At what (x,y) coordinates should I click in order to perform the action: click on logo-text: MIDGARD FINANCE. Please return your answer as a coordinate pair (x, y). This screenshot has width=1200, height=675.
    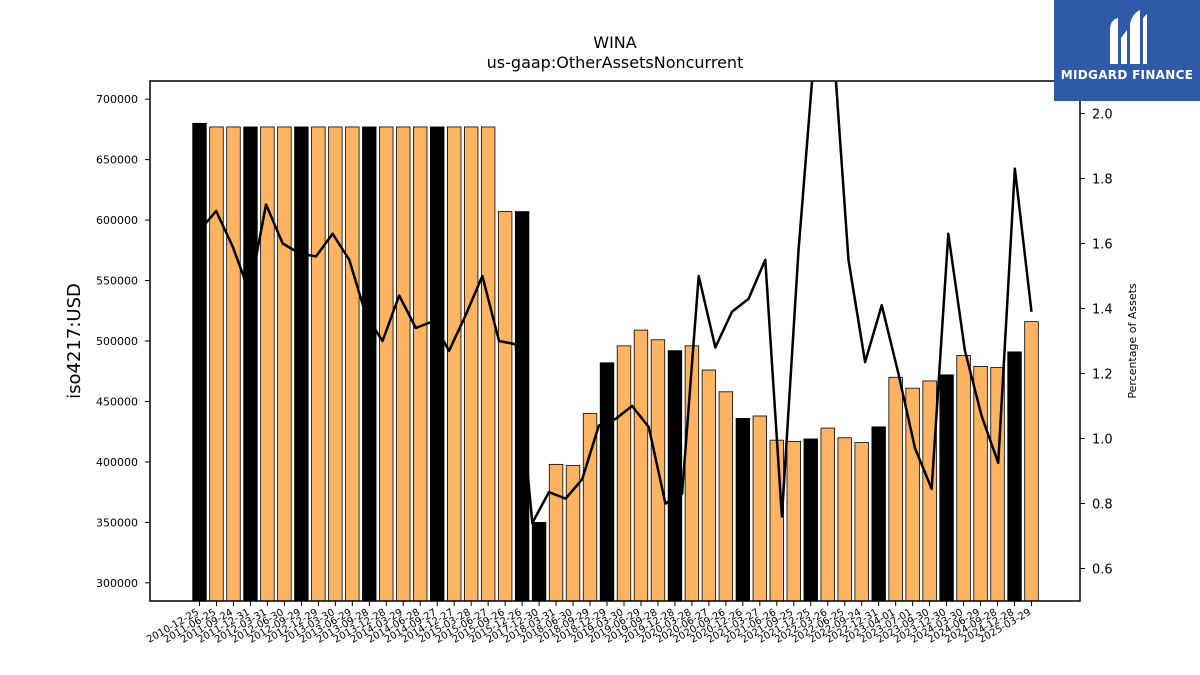
    Looking at the image, I should click on (1127, 75).